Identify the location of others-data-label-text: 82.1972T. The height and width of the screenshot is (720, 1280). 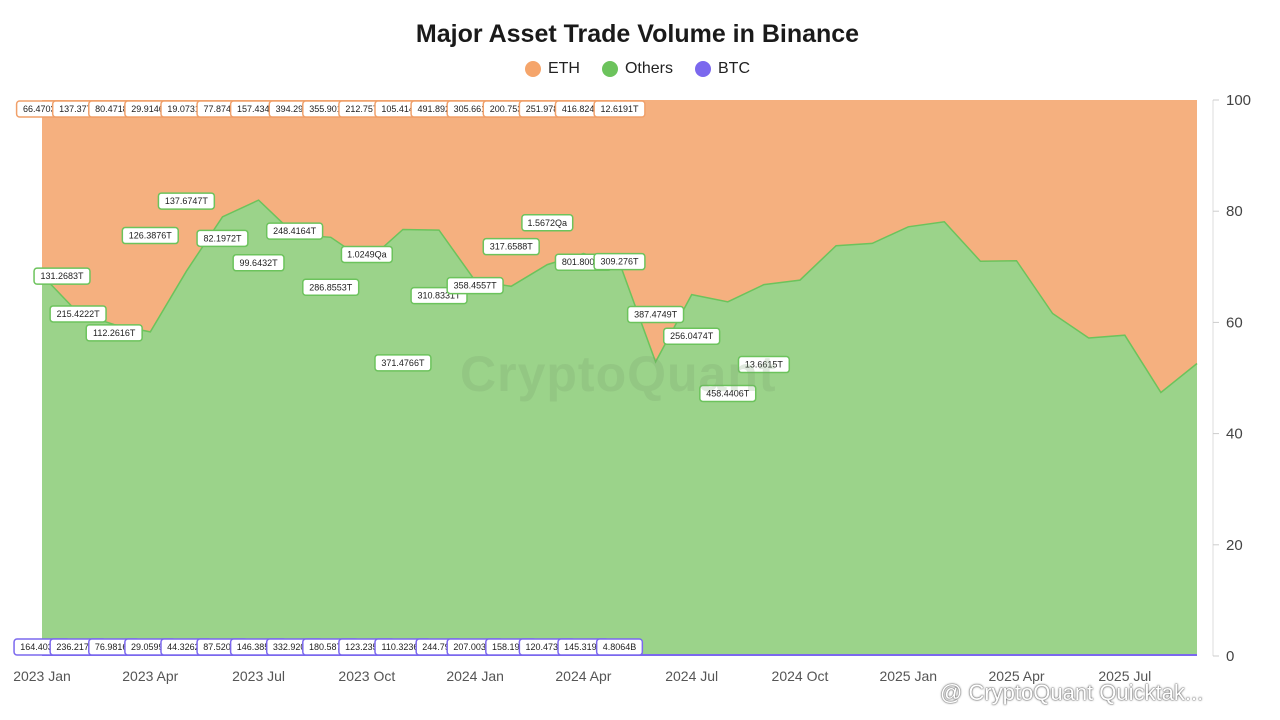
(222, 238).